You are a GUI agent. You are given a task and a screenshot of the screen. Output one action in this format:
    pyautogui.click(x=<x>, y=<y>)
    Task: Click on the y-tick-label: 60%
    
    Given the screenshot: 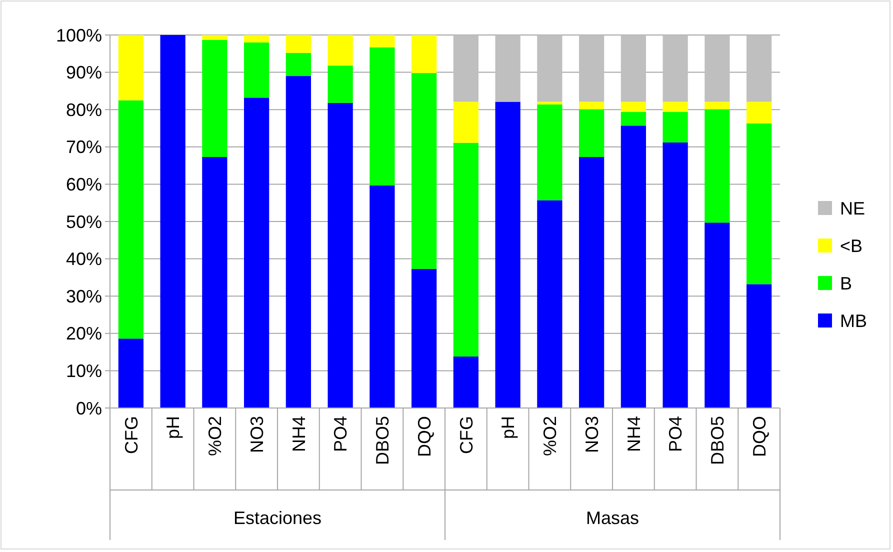 What is the action you would take?
    pyautogui.click(x=84, y=184)
    